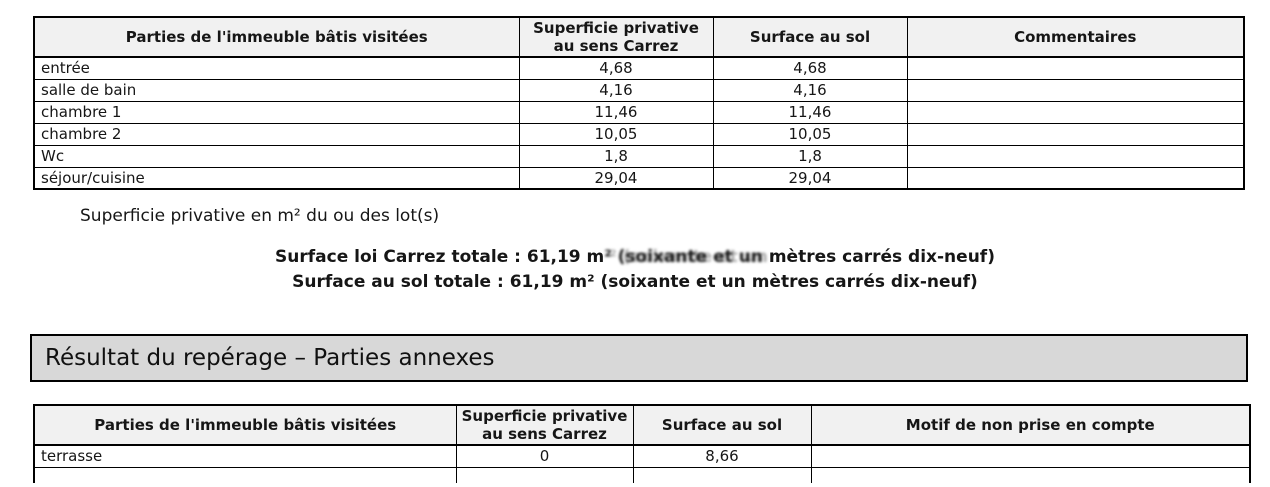 This screenshot has width=1270, height=487. What do you see at coordinates (683, 257) in the screenshot?
I see `carrez-total-ghost-text: ² (soixante et un` at bounding box center [683, 257].